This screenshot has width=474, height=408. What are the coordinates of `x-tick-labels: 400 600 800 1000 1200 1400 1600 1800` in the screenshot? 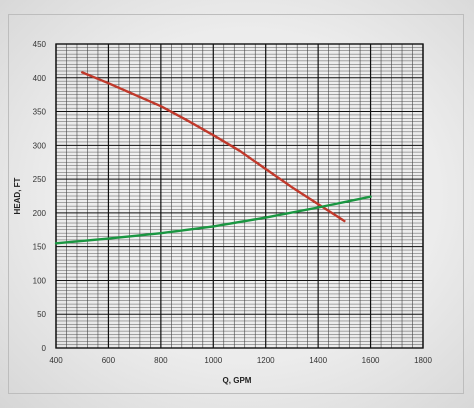 It's located at (240, 360).